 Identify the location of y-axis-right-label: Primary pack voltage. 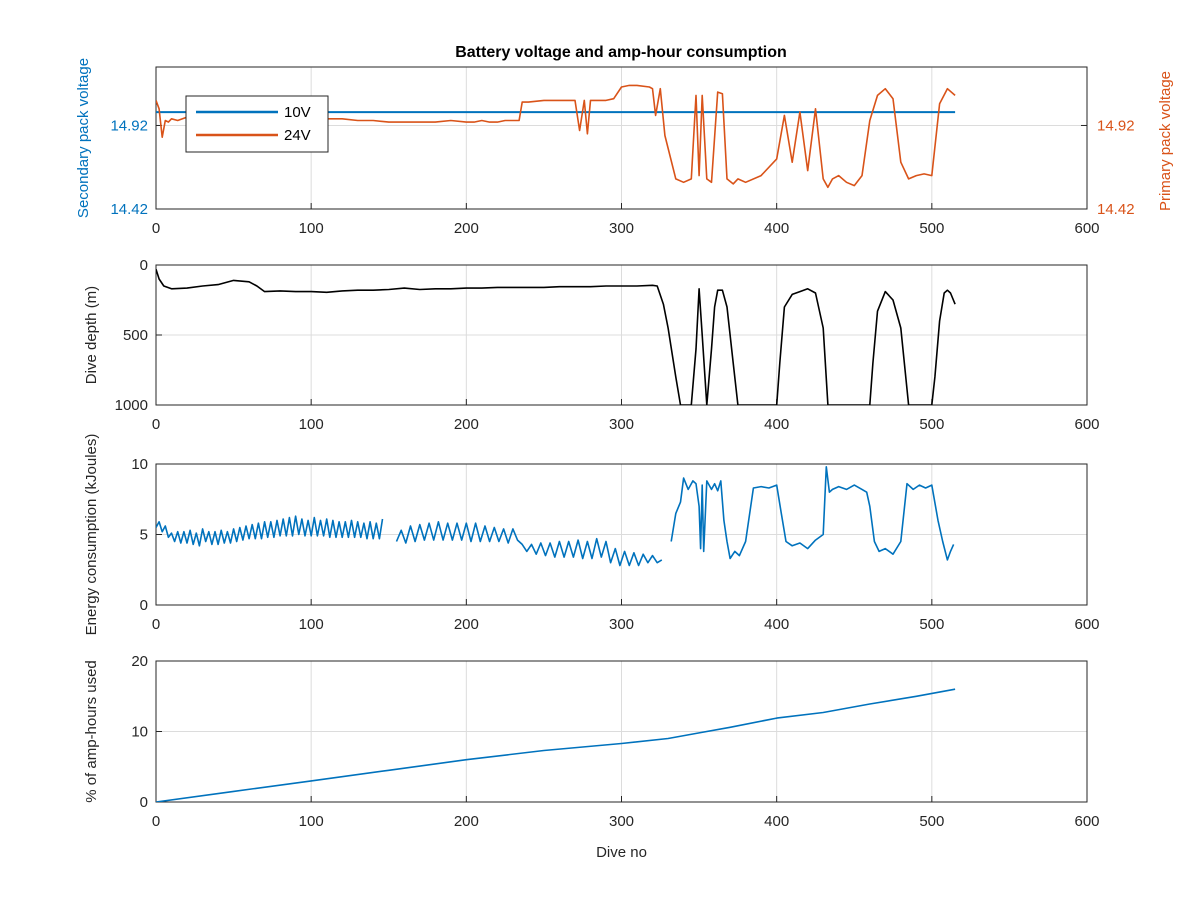
(1165, 141).